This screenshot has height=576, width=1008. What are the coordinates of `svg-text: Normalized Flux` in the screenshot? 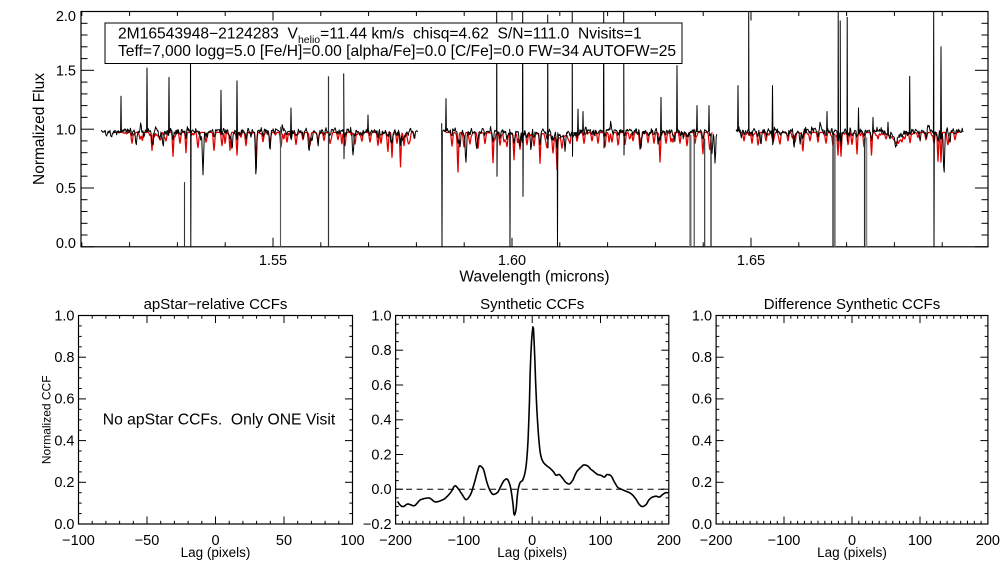 It's located at (39, 129).